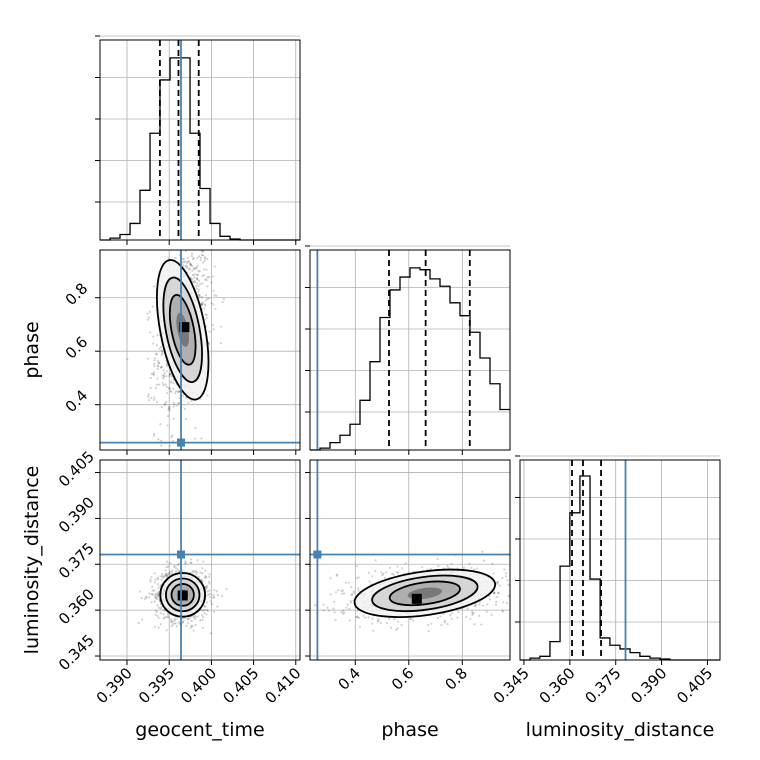 This screenshot has width=760, height=760. I want to click on density-peak, so click(182, 595).